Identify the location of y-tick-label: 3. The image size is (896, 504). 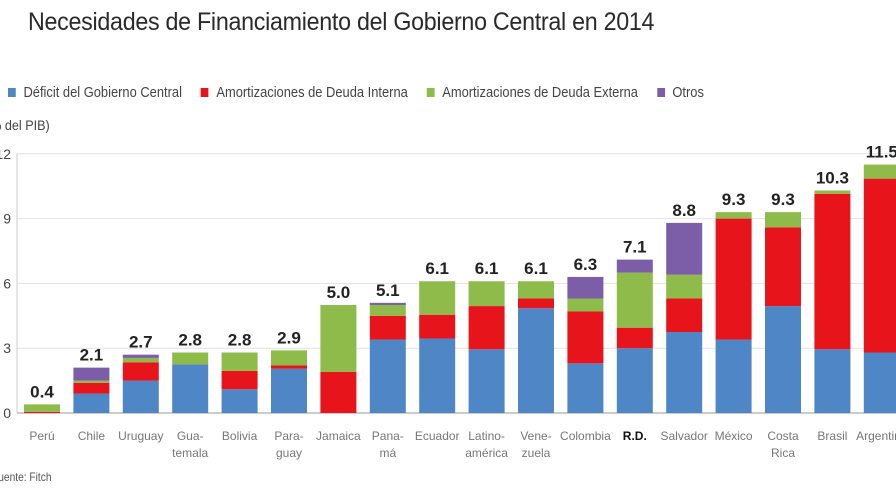
(7, 348).